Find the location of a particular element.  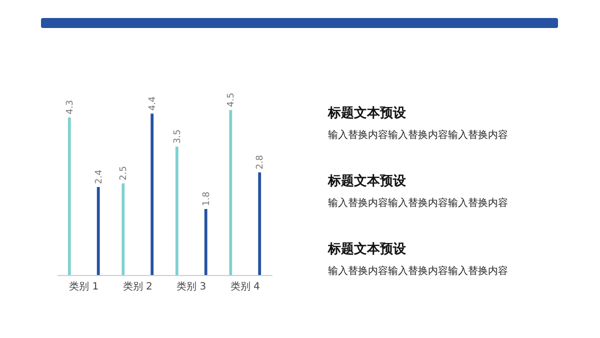

data-label: 2.5 is located at coordinates (124, 173).